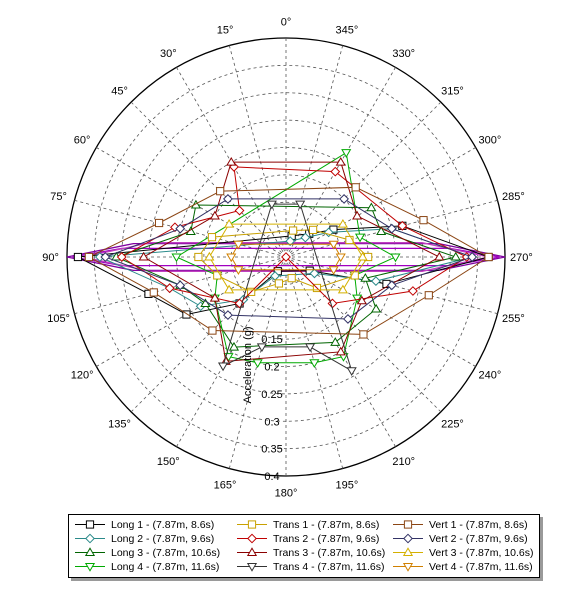 The image size is (572, 595). What do you see at coordinates (478, 538) in the screenshot?
I see `legend-label: Vert 2 - (7.87m, 9.6s)` at bounding box center [478, 538].